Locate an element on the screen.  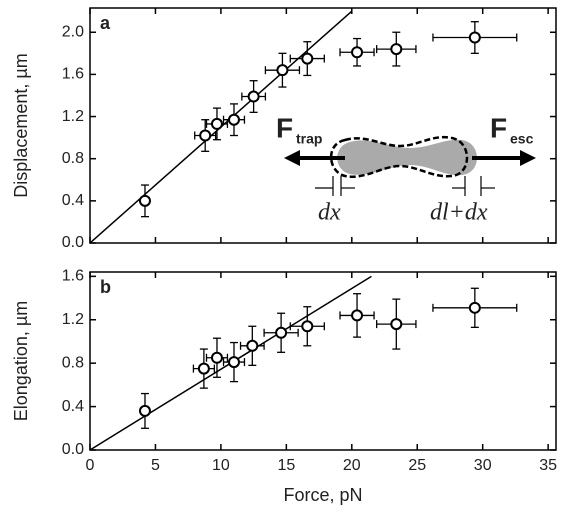
gap-label: dx is located at coordinates (329, 213).